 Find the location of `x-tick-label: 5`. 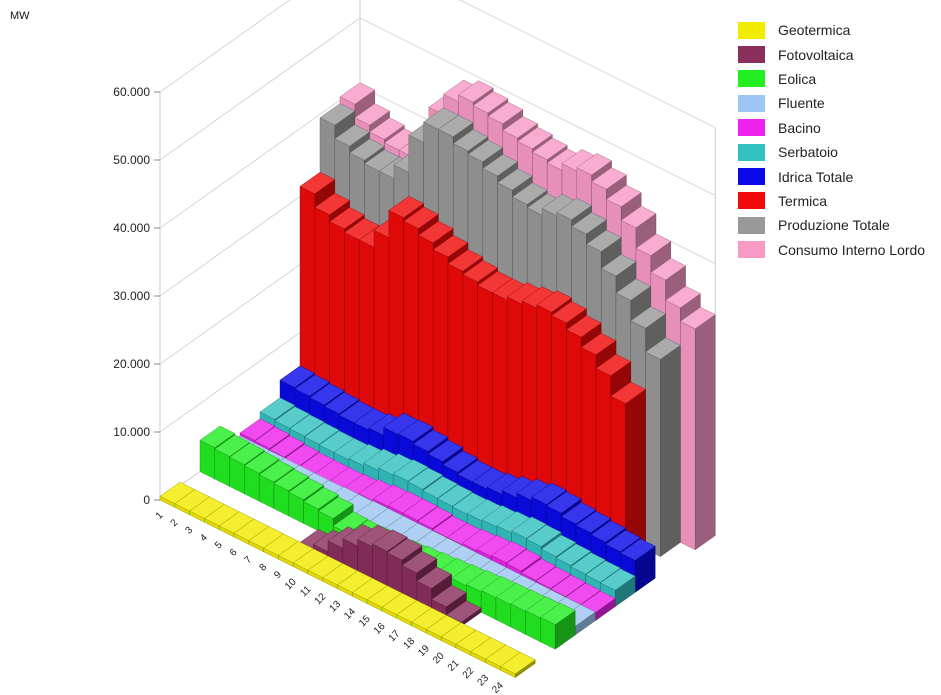

x-tick-label: 5 is located at coordinates (219, 545).